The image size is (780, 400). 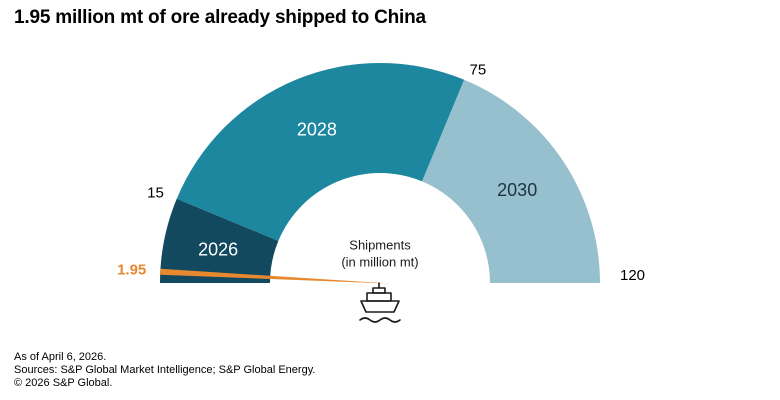 I want to click on gauge-segment-2030, so click(x=511, y=181).